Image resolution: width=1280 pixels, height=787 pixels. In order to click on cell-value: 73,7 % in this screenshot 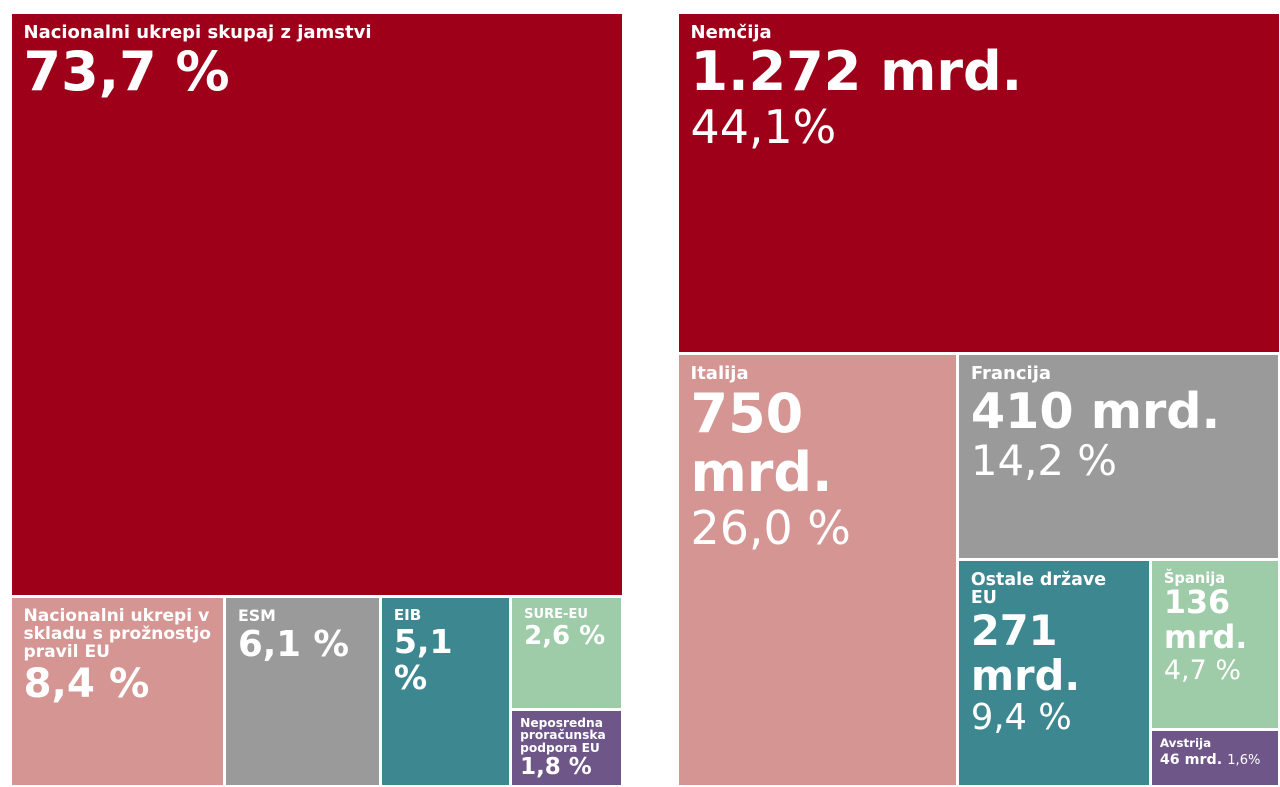, I will do `click(126, 72)`.